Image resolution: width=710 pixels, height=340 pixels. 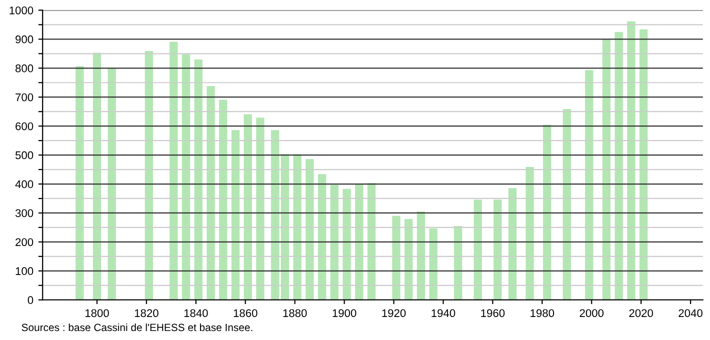 I want to click on x-tick-label: 2000, so click(x=592, y=313).